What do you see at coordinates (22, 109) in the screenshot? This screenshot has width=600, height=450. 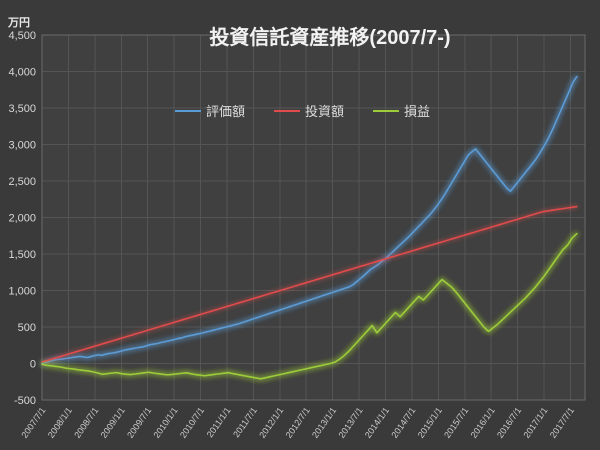 I see `y-axis-tick-label: 3,500` at bounding box center [22, 109].